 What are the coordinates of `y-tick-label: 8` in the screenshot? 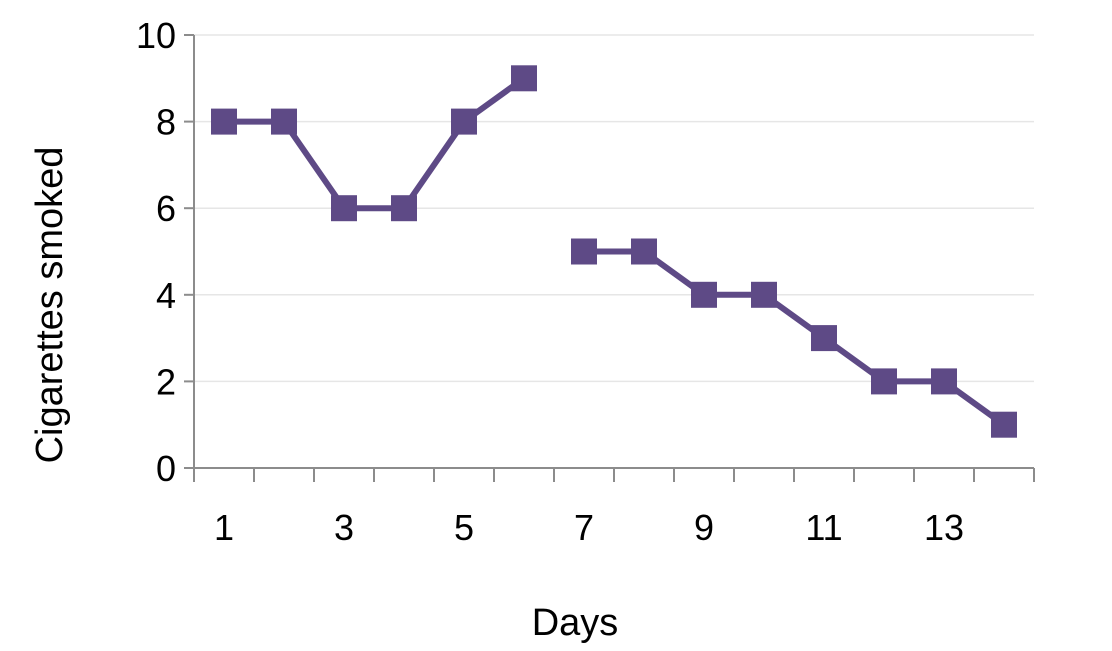 It's located at (166, 122).